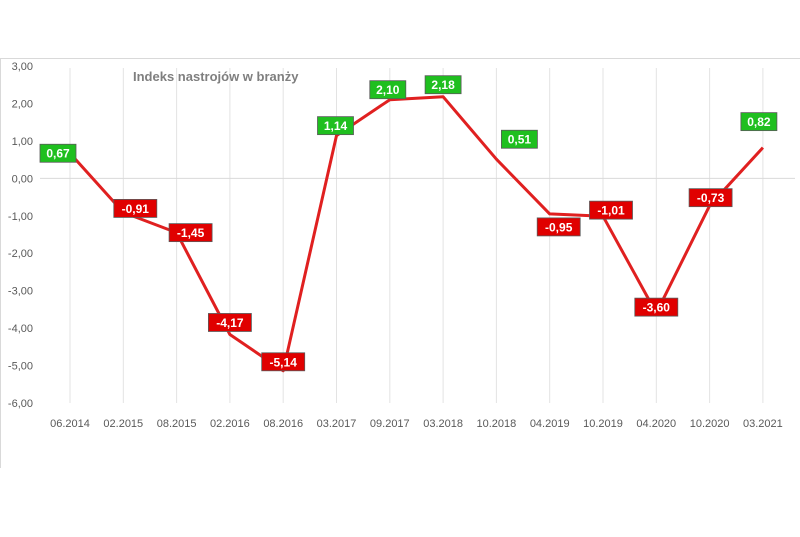 The image size is (800, 537). Describe the element at coordinates (123, 424) in the screenshot. I see `x-tick-label: 02.2015` at that location.